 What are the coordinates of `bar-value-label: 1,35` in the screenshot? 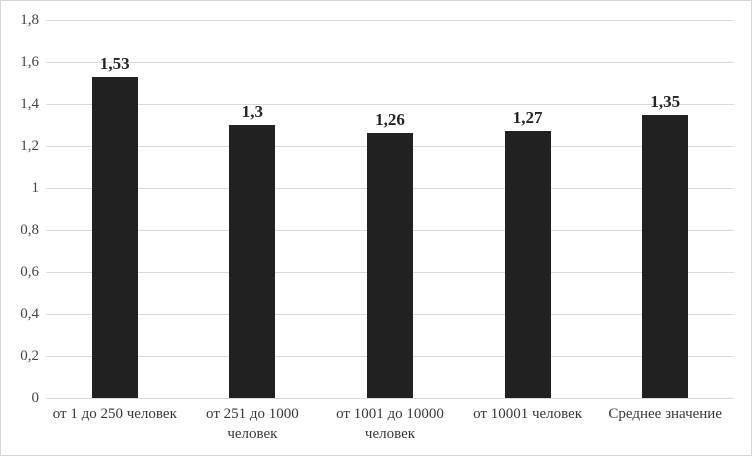 It's located at (665, 101).